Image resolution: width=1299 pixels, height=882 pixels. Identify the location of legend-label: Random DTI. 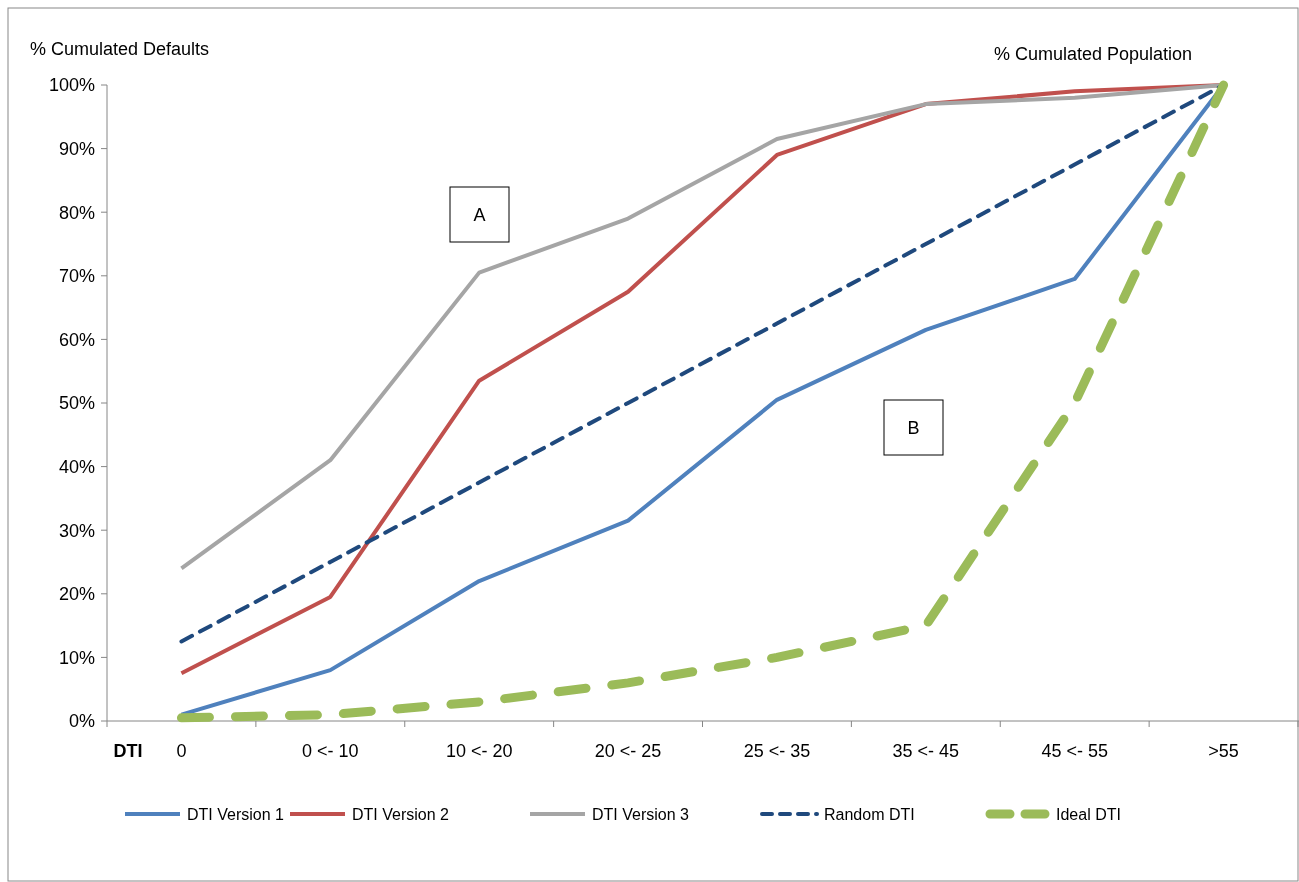
(869, 814).